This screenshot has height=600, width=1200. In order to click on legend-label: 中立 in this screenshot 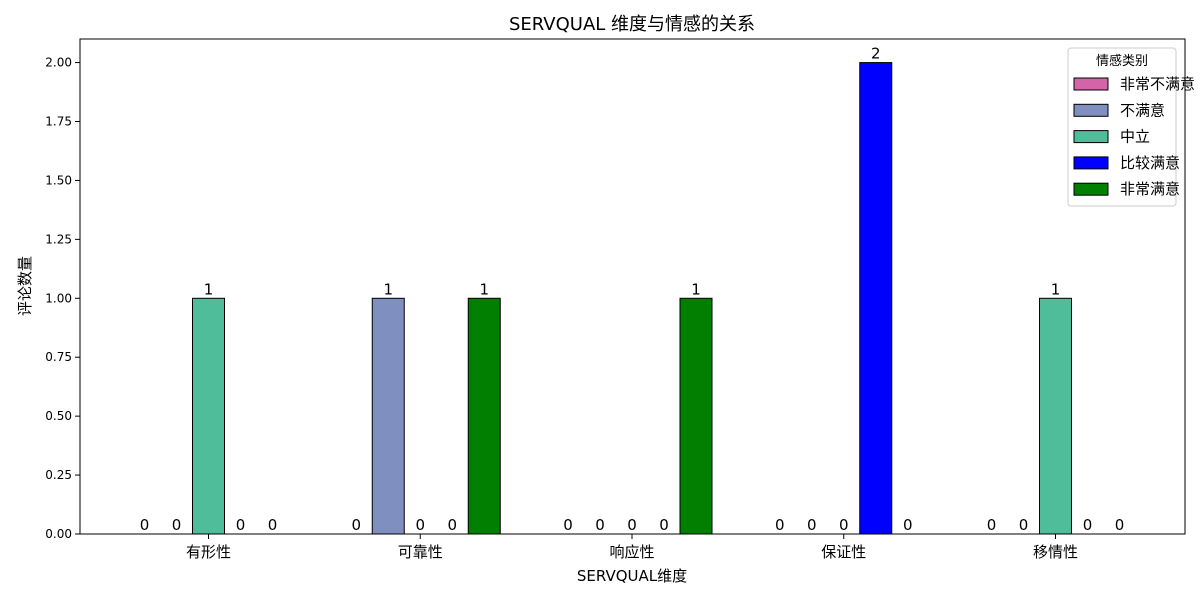, I will do `click(1135, 137)`.